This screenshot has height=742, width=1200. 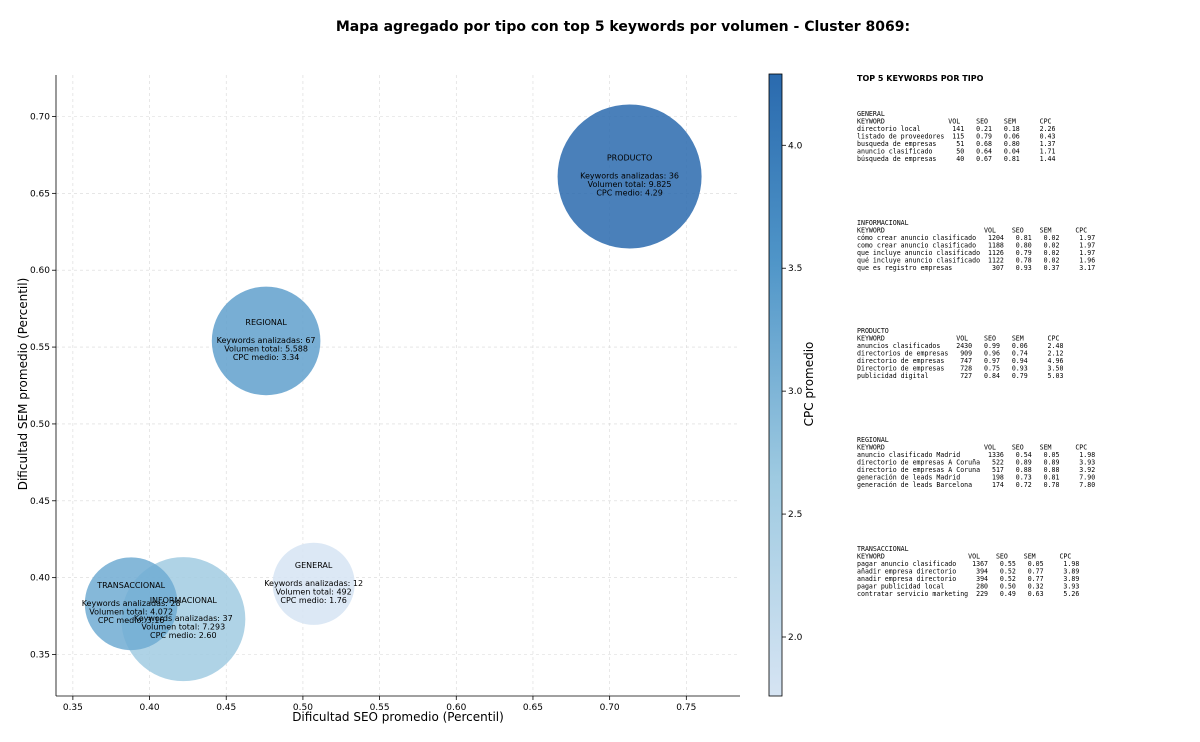 I want to click on bubble-regional, so click(x=266, y=341).